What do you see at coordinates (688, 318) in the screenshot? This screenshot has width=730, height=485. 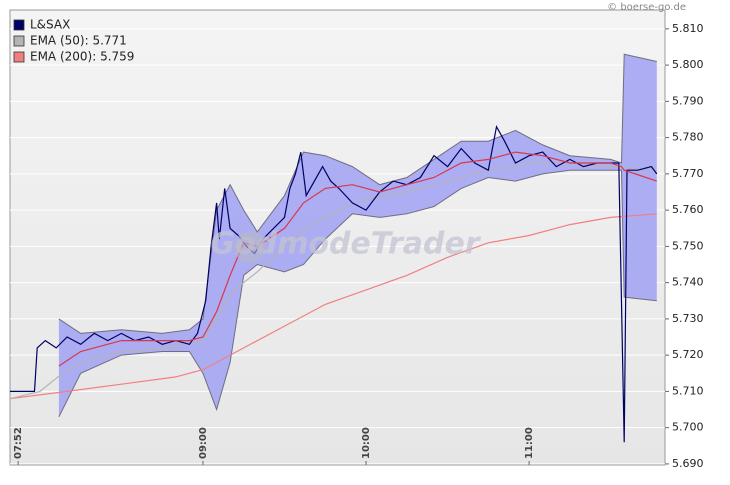 I see `y-tick-label: 5.730` at bounding box center [688, 318].